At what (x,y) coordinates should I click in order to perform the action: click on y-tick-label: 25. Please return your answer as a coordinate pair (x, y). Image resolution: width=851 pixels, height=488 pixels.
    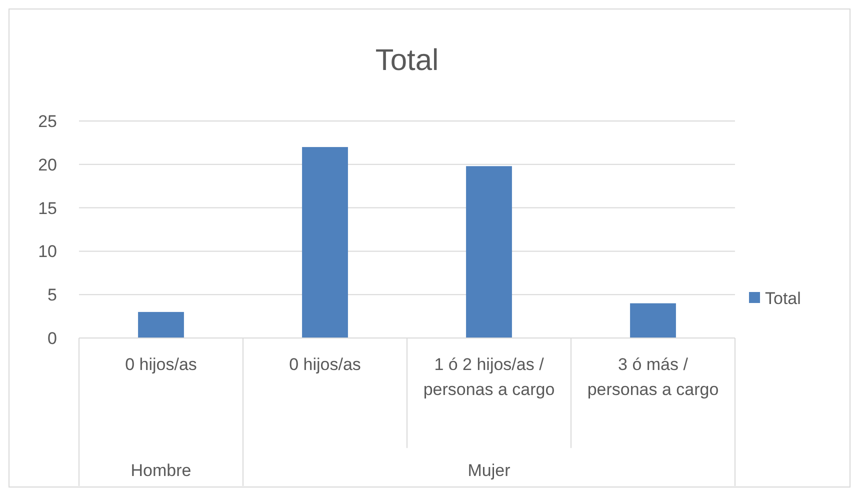
    Looking at the image, I should click on (47, 121).